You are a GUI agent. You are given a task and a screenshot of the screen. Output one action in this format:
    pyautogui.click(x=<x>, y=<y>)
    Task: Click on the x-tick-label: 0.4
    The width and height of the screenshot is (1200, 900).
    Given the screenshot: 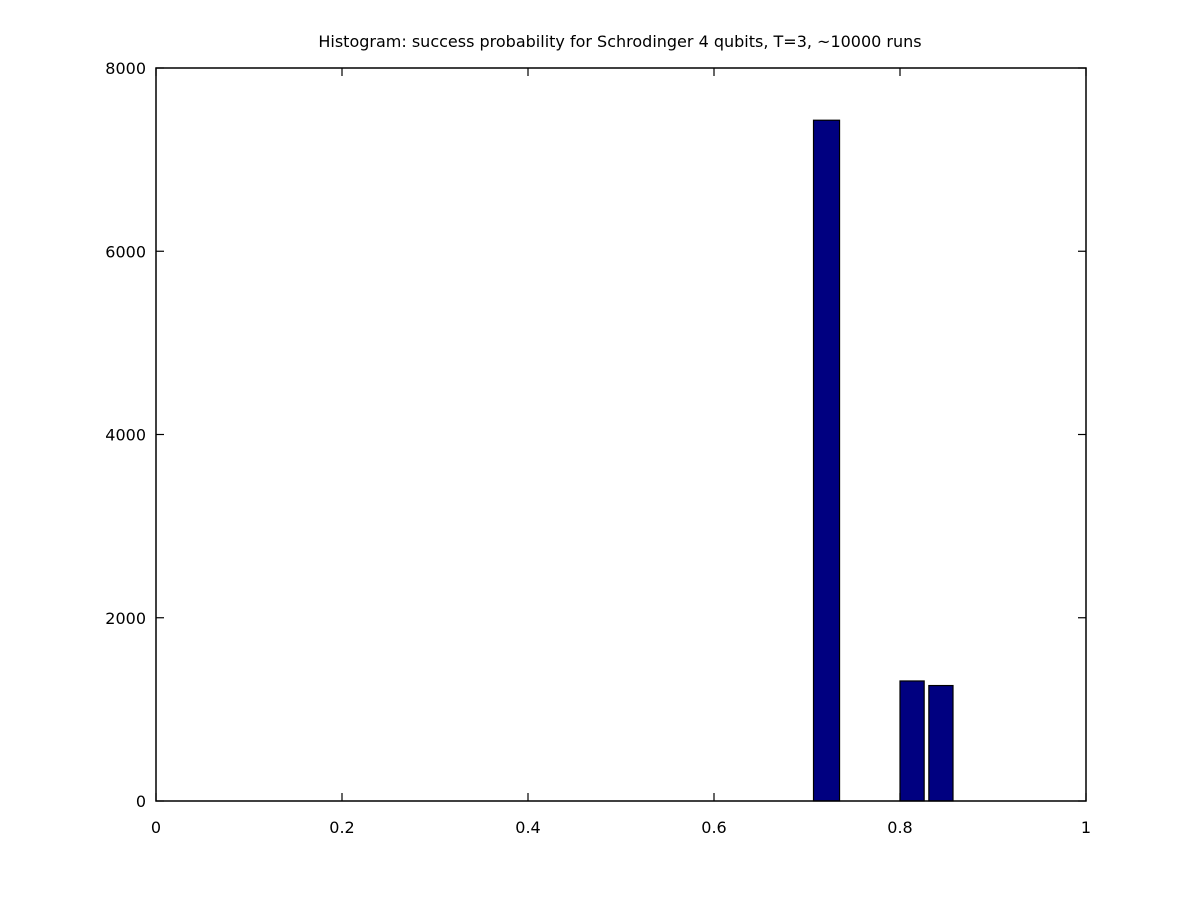 What is the action you would take?
    pyautogui.click(x=527, y=827)
    